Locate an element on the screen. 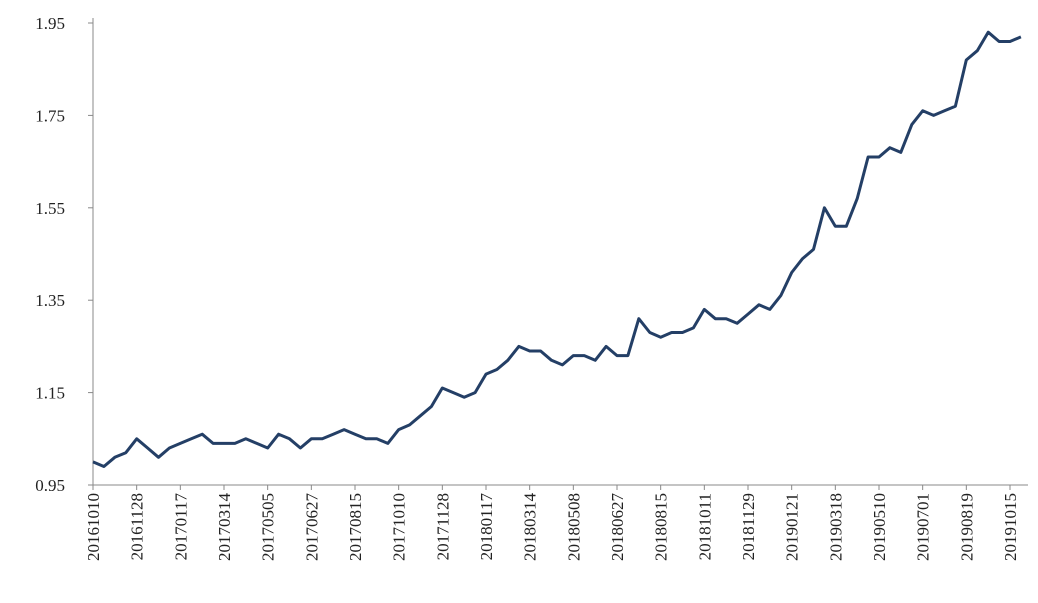 This screenshot has width=1038, height=603. x-tick-label: 20170627 is located at coordinates (311, 527).